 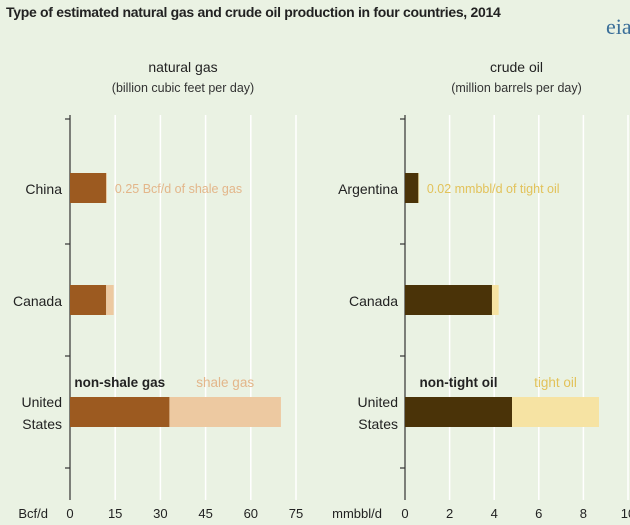 I want to click on x-tick-label: 6, so click(x=538, y=513).